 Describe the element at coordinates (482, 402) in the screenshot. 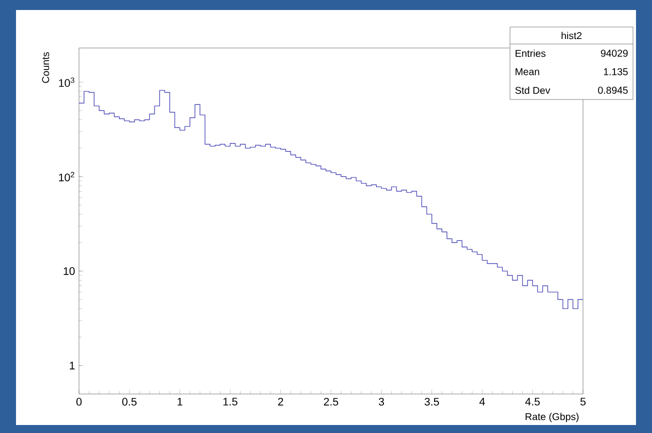

I see `x-tick-label: 4` at that location.